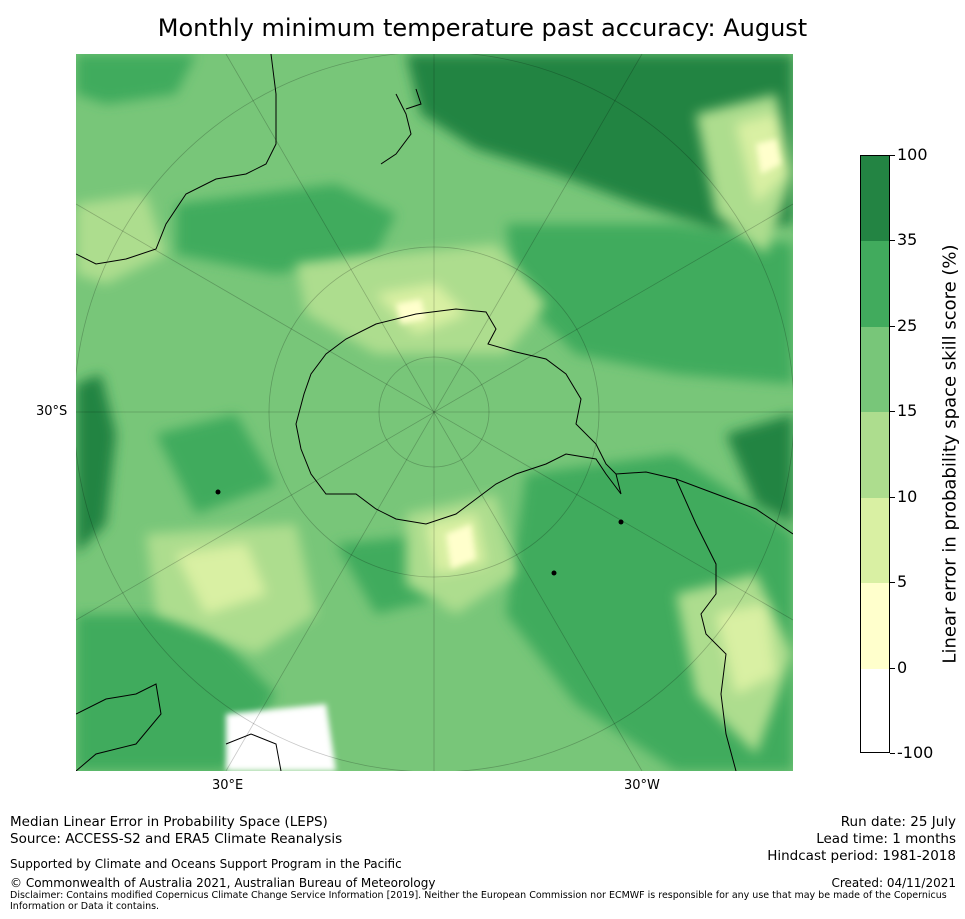  Describe the element at coordinates (902, 667) in the screenshot. I see `colorbar-tick-label: 0` at that location.